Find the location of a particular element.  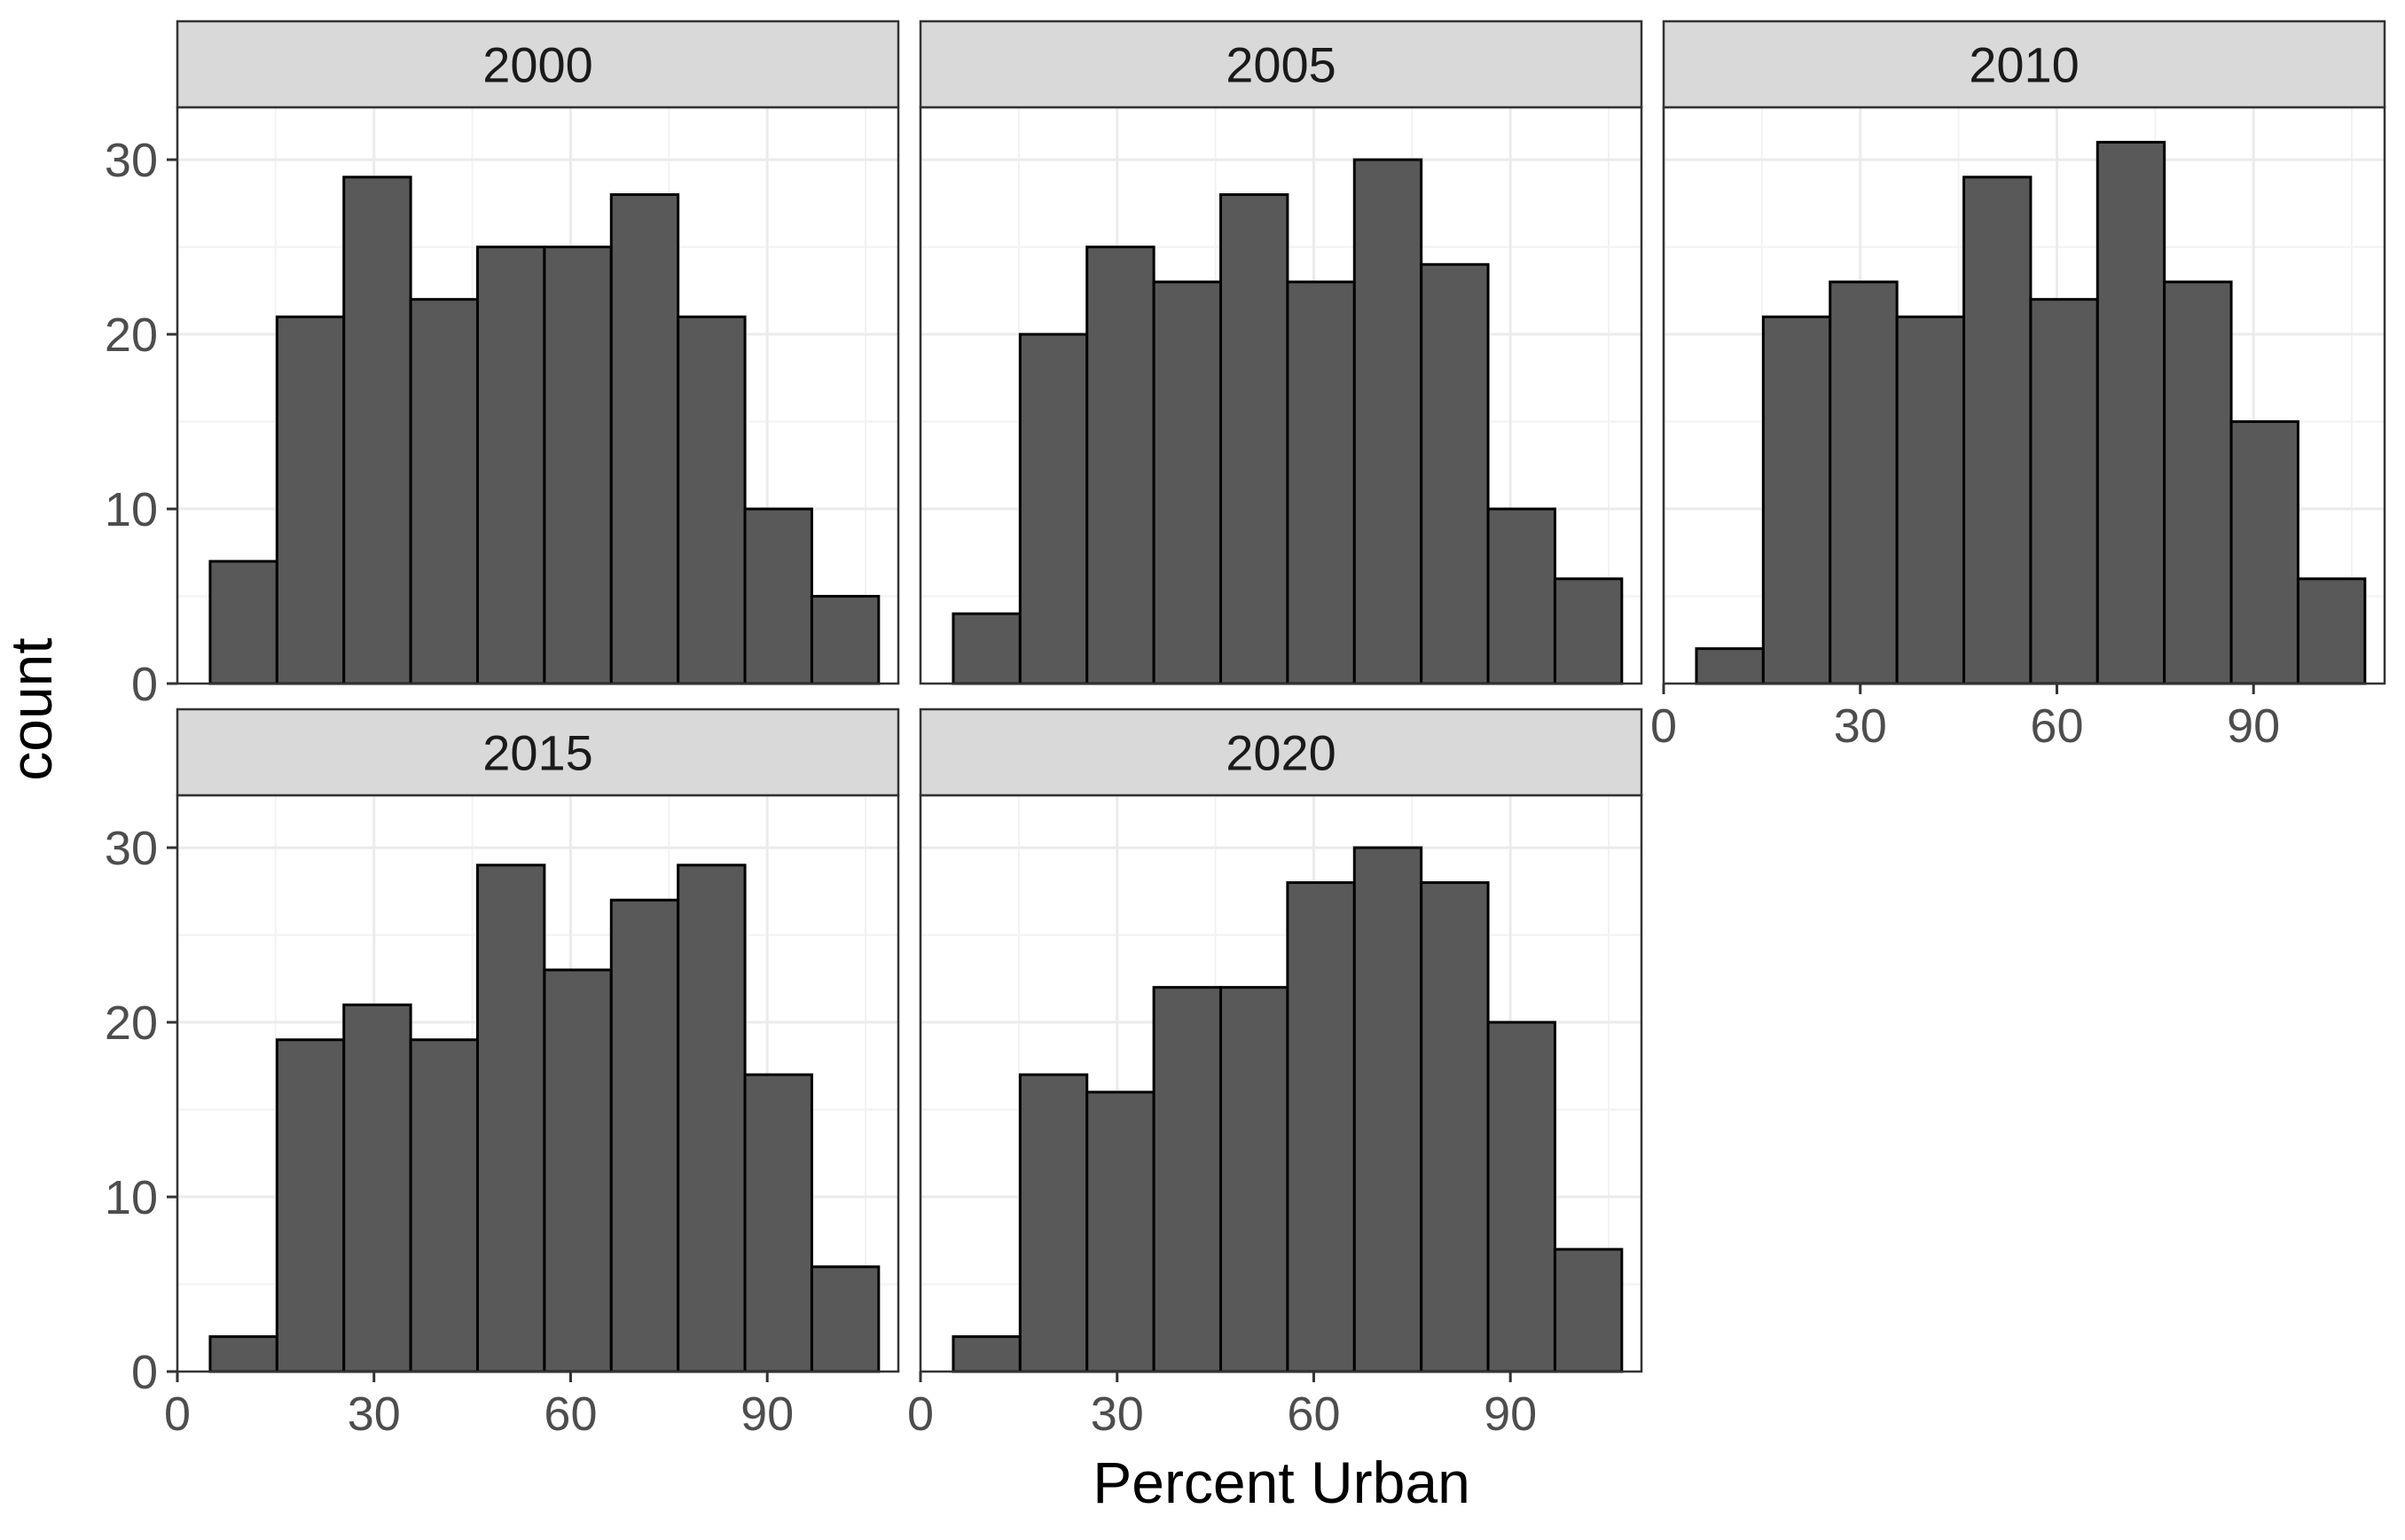

facet-strip-label: 2005 is located at coordinates (1281, 65).